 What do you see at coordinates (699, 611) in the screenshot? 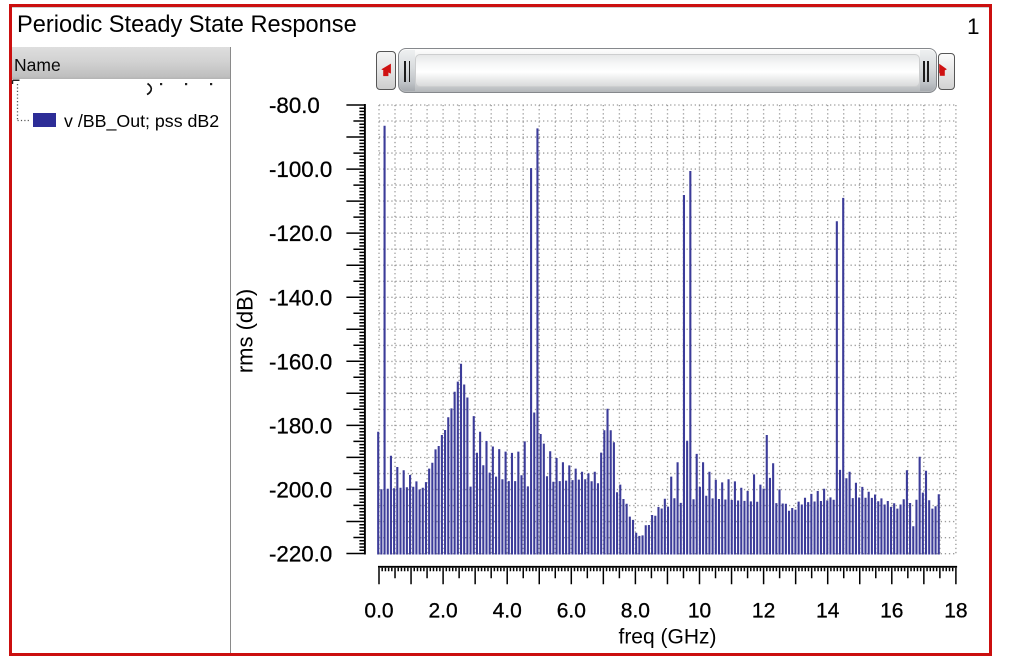
I see `svg-text: 10` at bounding box center [699, 611].